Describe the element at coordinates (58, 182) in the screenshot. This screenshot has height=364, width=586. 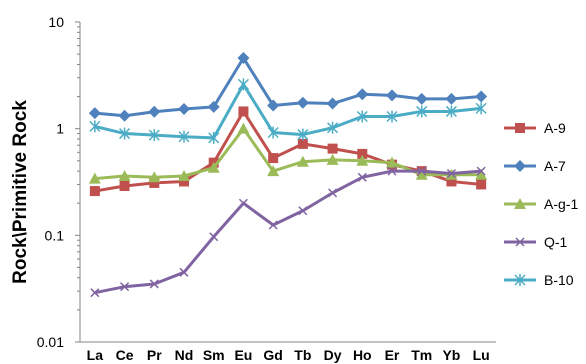
I see `y-ticks: 10 1 0.1 0.01` at that location.